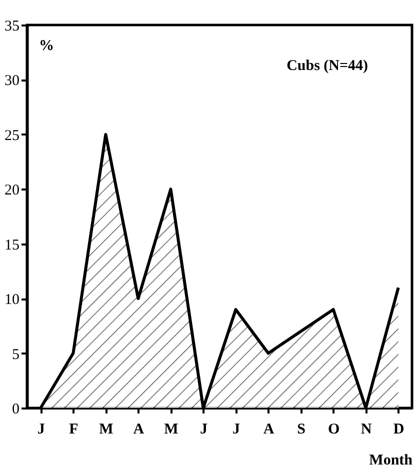  What do you see at coordinates (391, 460) in the screenshot?
I see `x-axis-title: Month` at bounding box center [391, 460].